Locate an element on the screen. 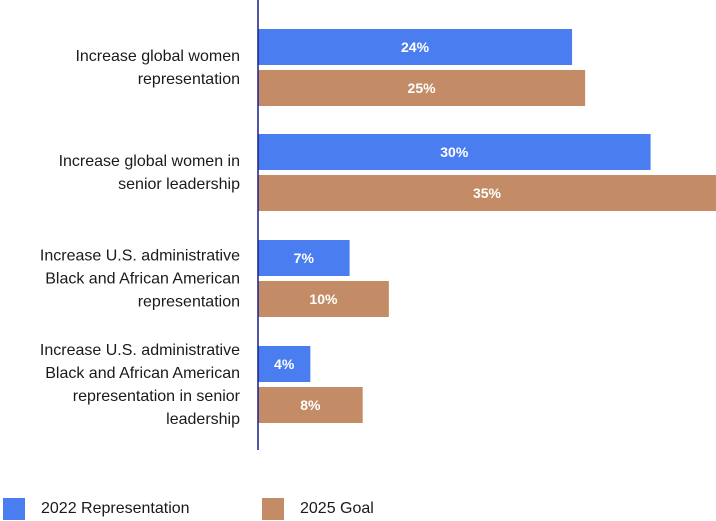 The height and width of the screenshot is (521, 716). legend-label-2025: 2025 Goal is located at coordinates (337, 508).